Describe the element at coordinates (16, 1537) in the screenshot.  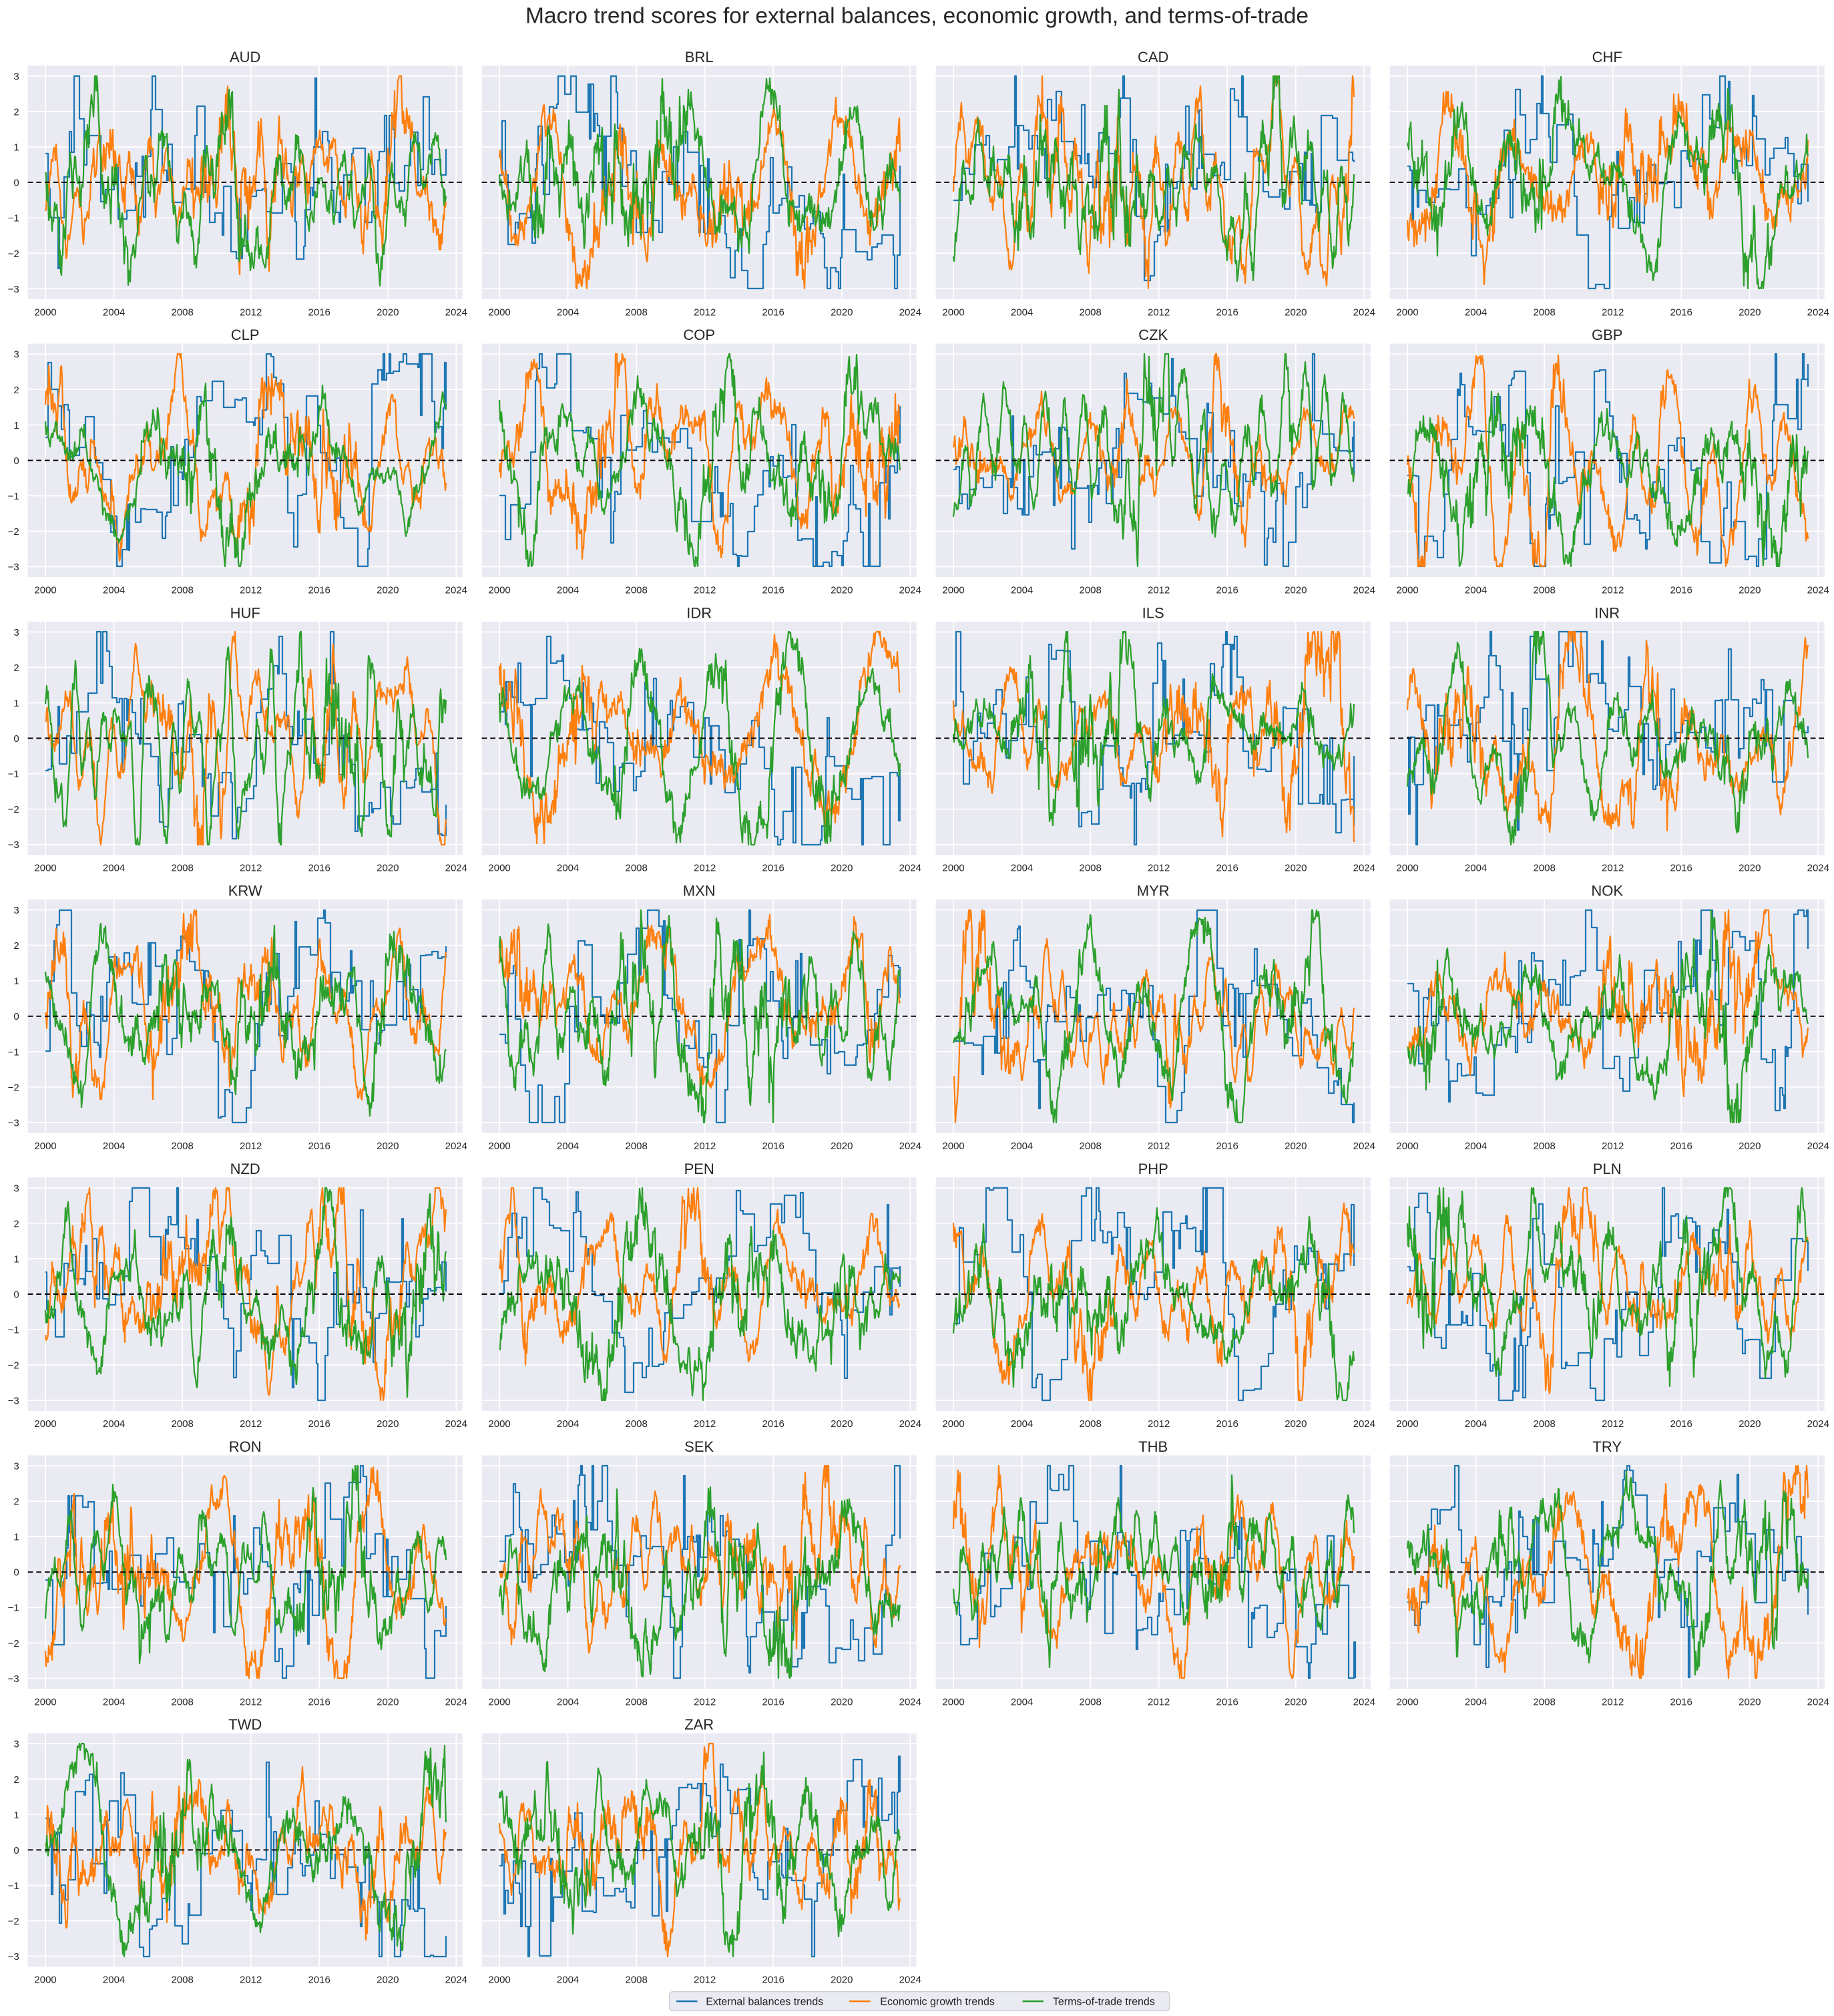
I see `svg-text: 1` at that location.